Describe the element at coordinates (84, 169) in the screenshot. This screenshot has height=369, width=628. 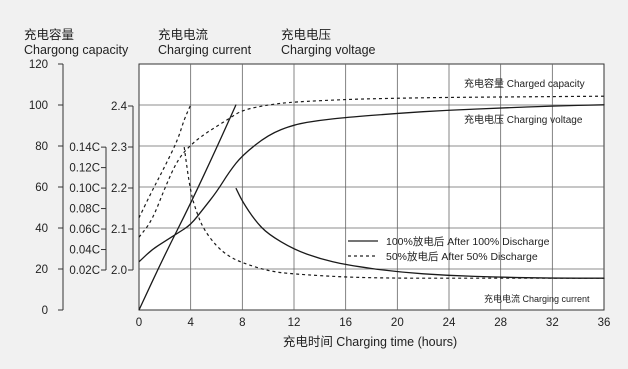
I see `current-tick-label: 0.12C` at that location.